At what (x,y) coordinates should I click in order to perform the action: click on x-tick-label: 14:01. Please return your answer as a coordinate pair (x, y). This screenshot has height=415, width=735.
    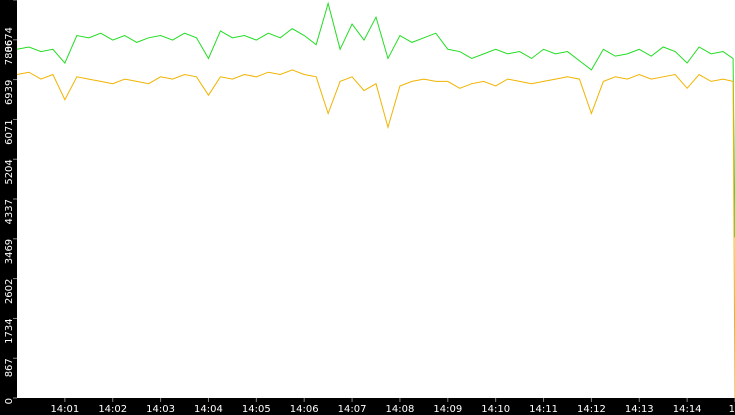
    Looking at the image, I should click on (64, 409).